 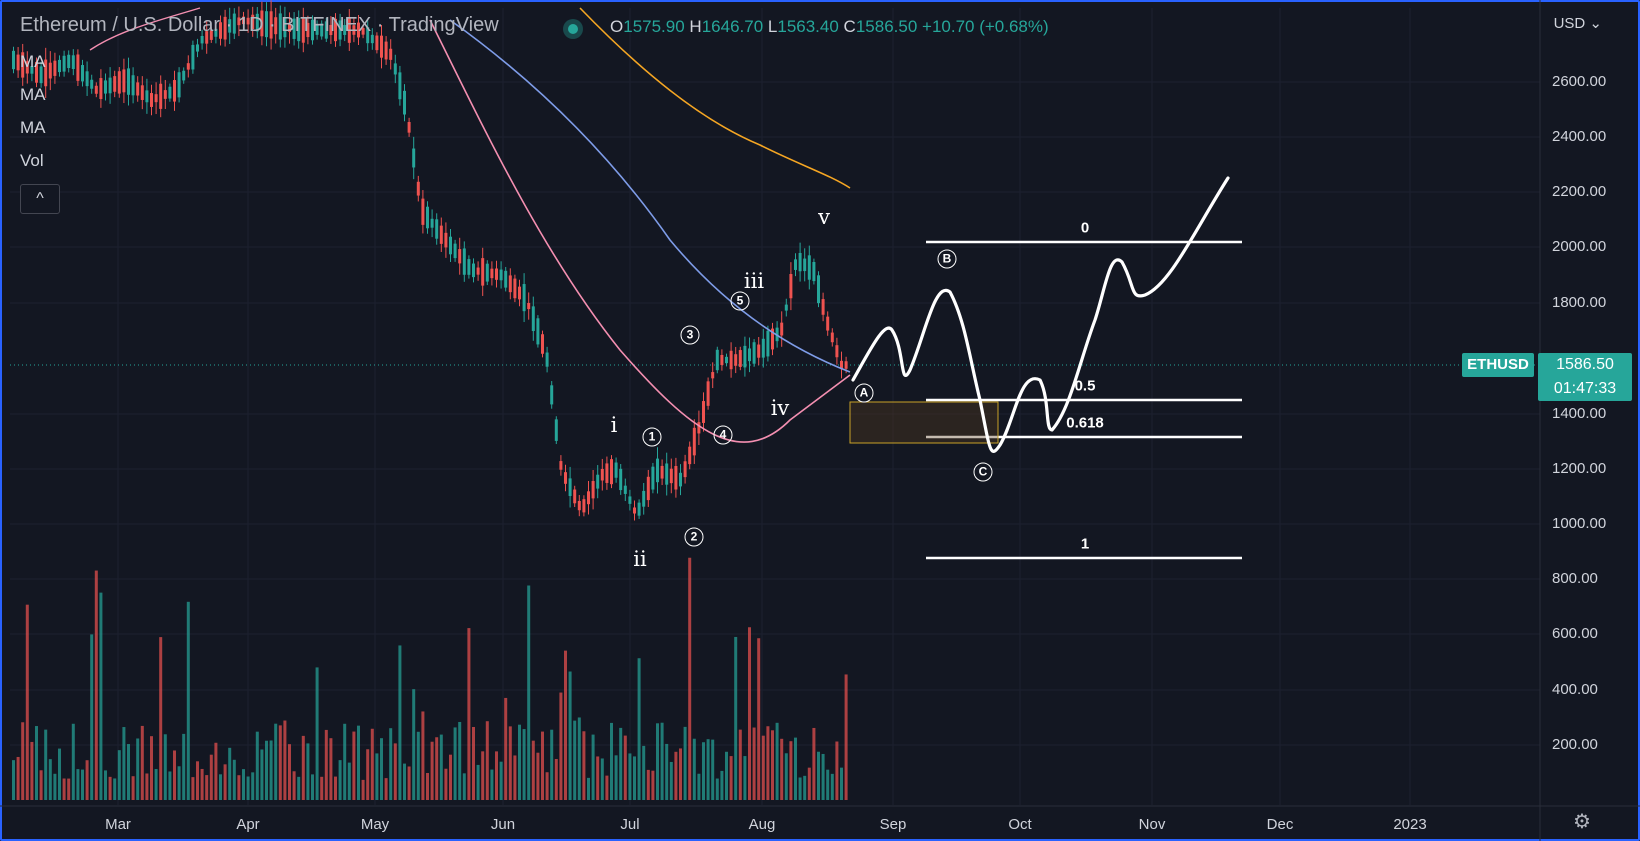 What do you see at coordinates (924, 422) in the screenshot?
I see `target-zone-box` at bounding box center [924, 422].